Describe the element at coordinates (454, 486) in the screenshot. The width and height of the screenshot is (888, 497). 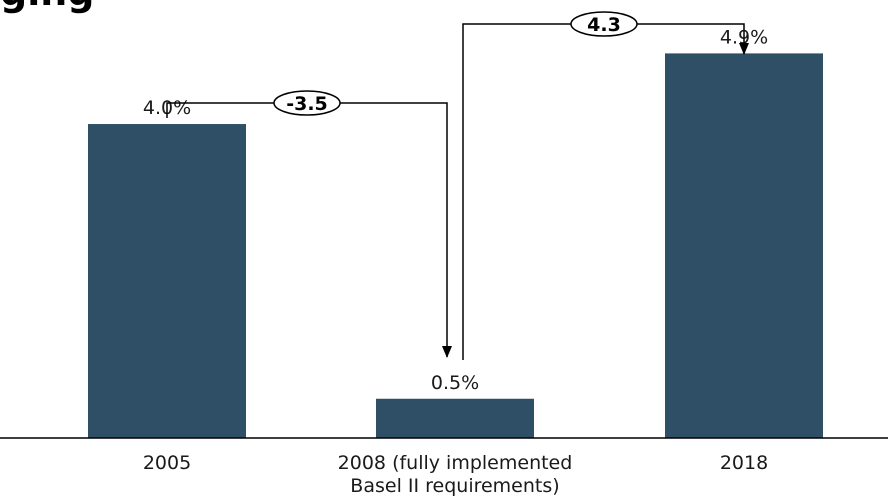
I see `x-tick-label: Basel II requirements)` at that location.